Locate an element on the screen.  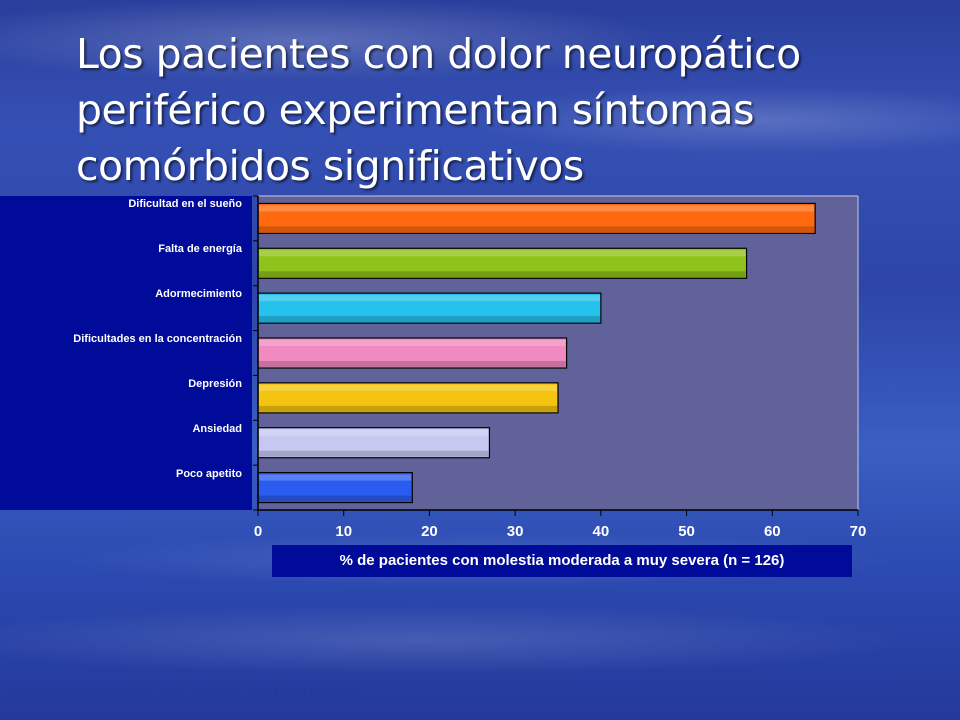
category-label: Adormecimiento is located at coordinates (198, 294).